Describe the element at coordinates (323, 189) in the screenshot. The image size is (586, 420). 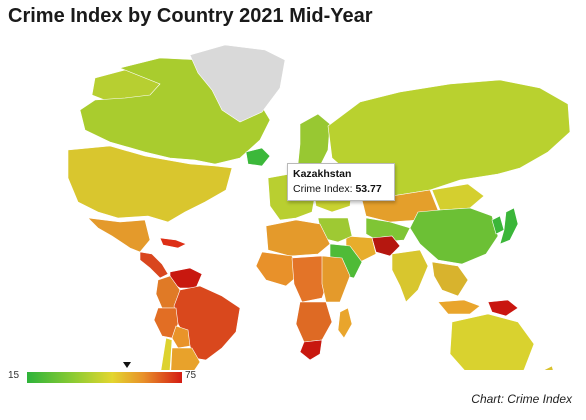
I see `tooltip-label: Crime Index:` at that location.